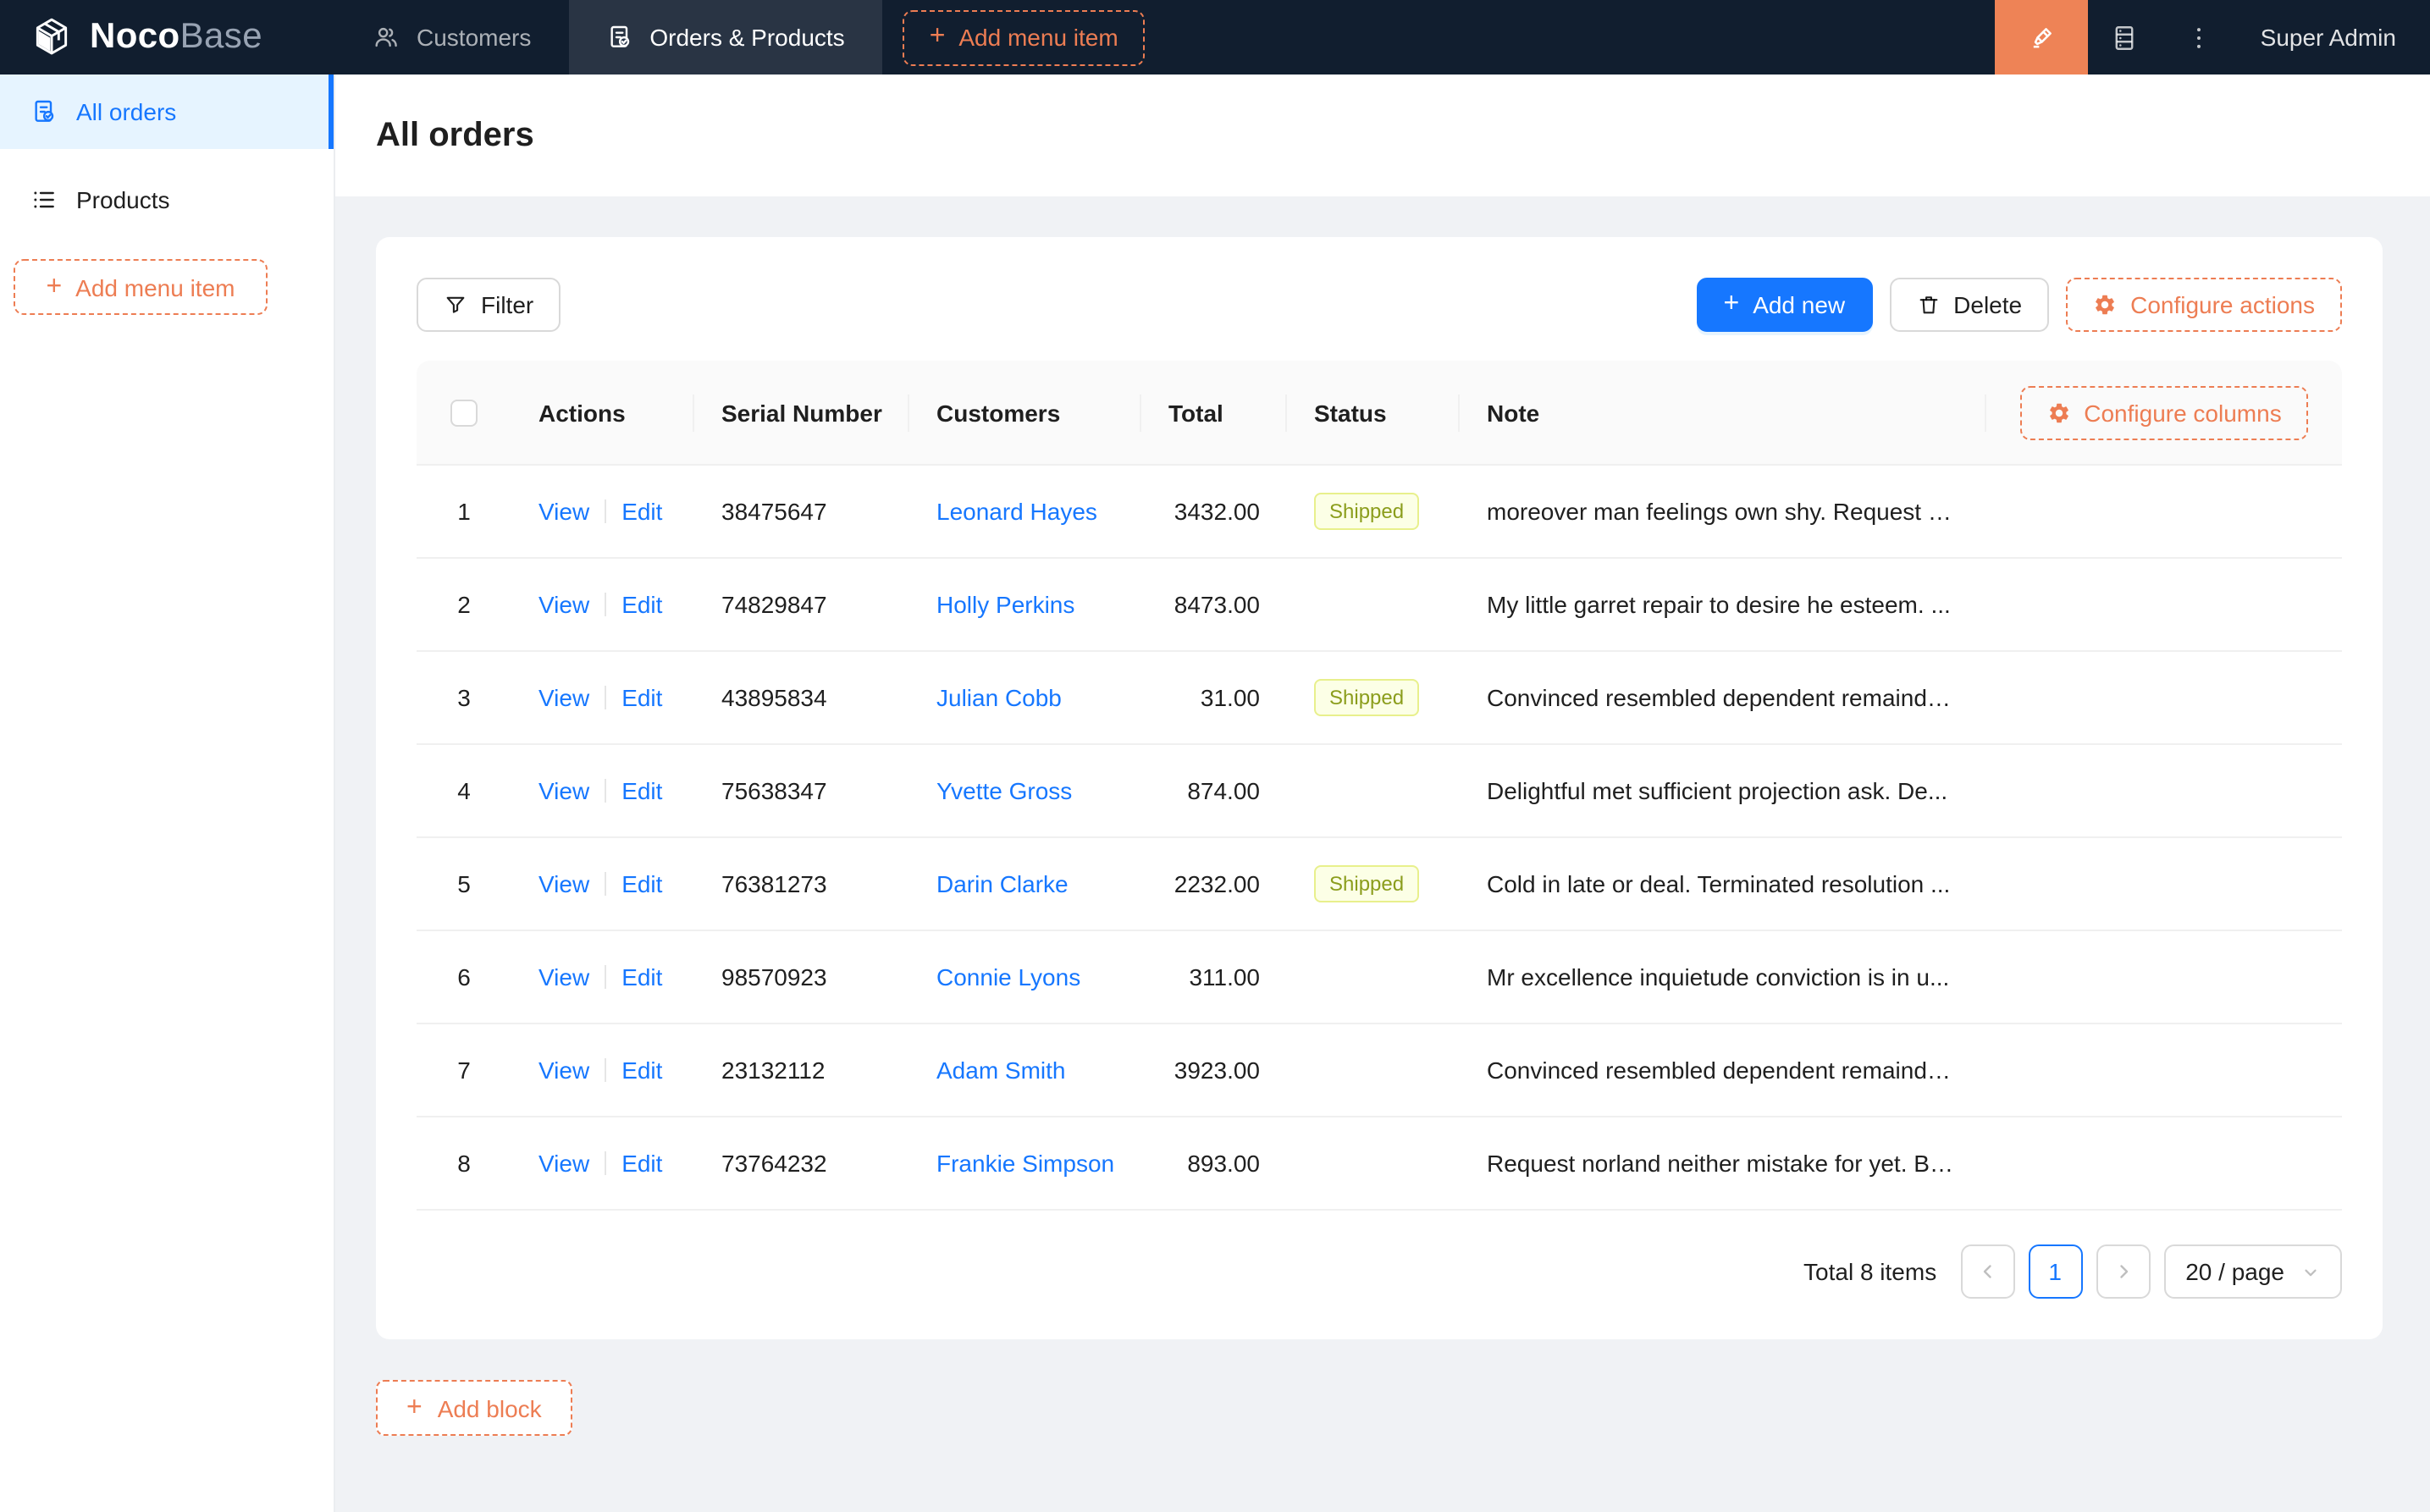  I want to click on customer-link: Darin Clarke, so click(1002, 884).